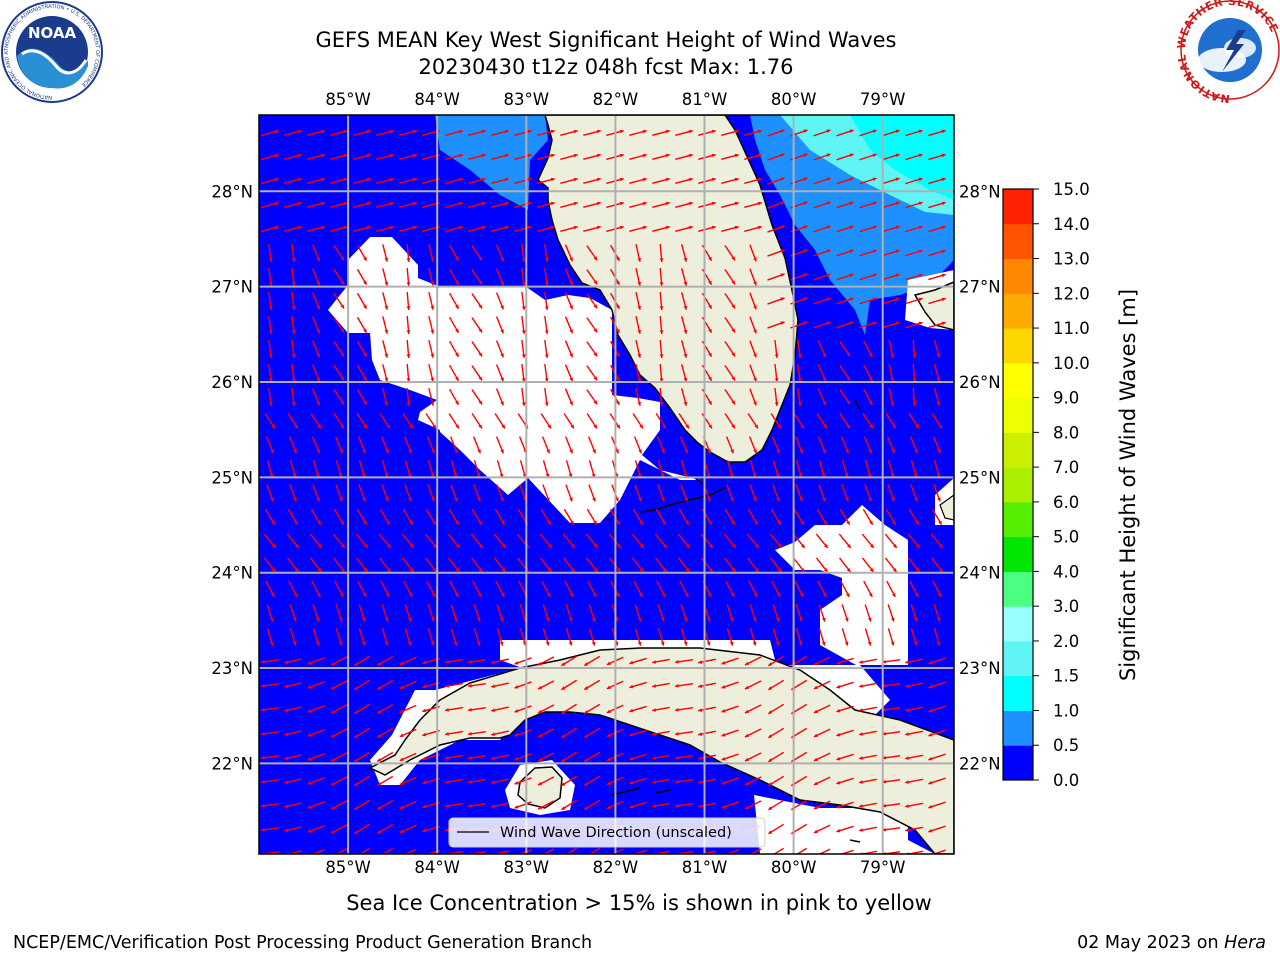 Image resolution: width=1280 pixels, height=960 pixels. What do you see at coordinates (616, 833) in the screenshot?
I see `legend-label: Wind Wave Direction (unscaled)` at bounding box center [616, 833].